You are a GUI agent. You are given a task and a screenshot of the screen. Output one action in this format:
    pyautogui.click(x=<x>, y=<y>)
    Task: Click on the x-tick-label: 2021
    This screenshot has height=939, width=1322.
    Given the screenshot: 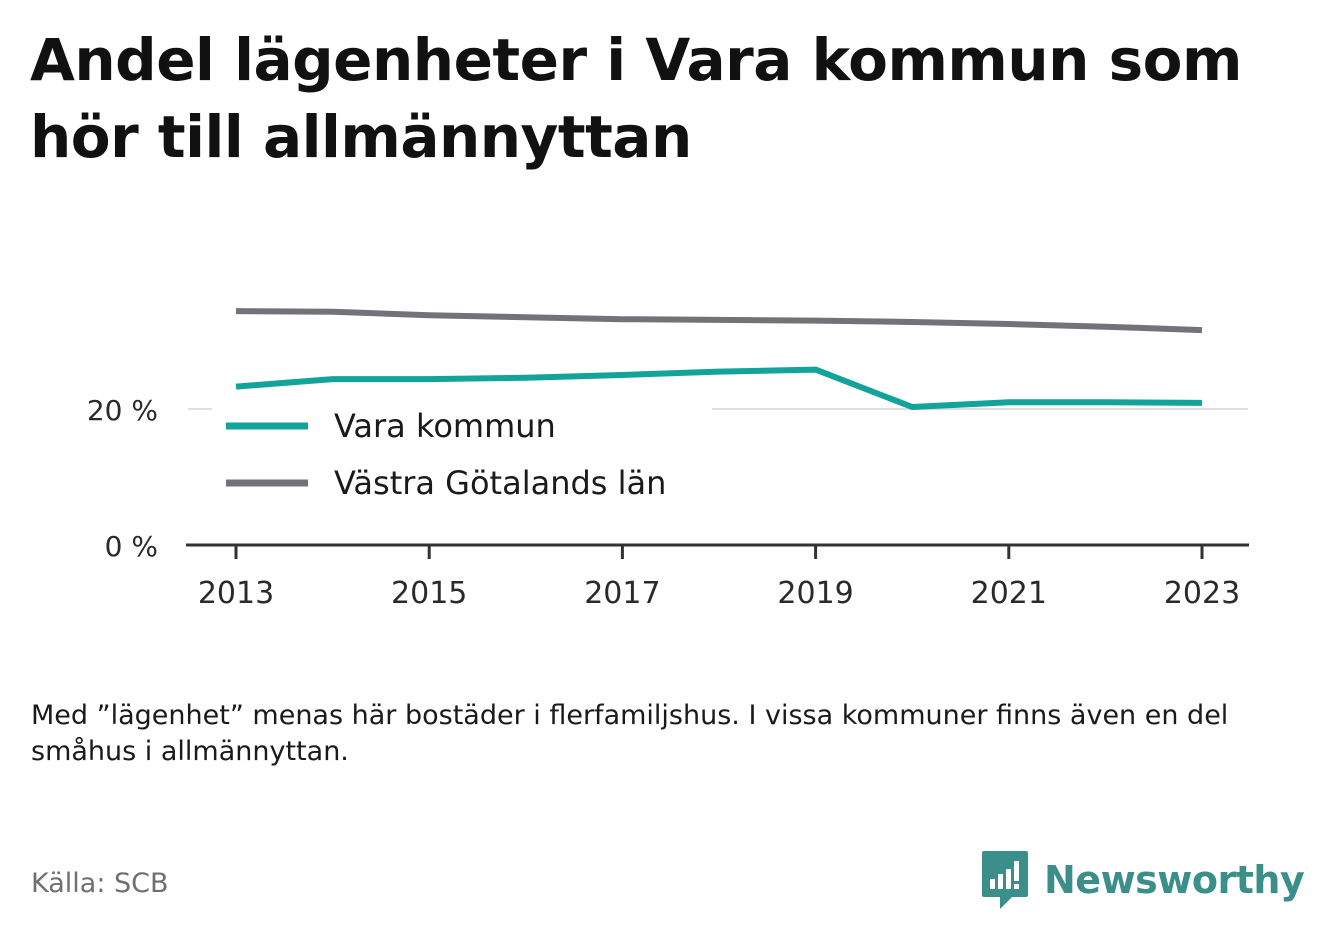 What is the action you would take?
    pyautogui.click(x=1009, y=593)
    